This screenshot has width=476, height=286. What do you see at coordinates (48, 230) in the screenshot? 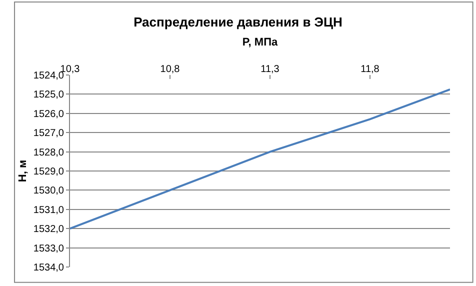
I see `y-tick-label: 1532,0` at bounding box center [48, 230].